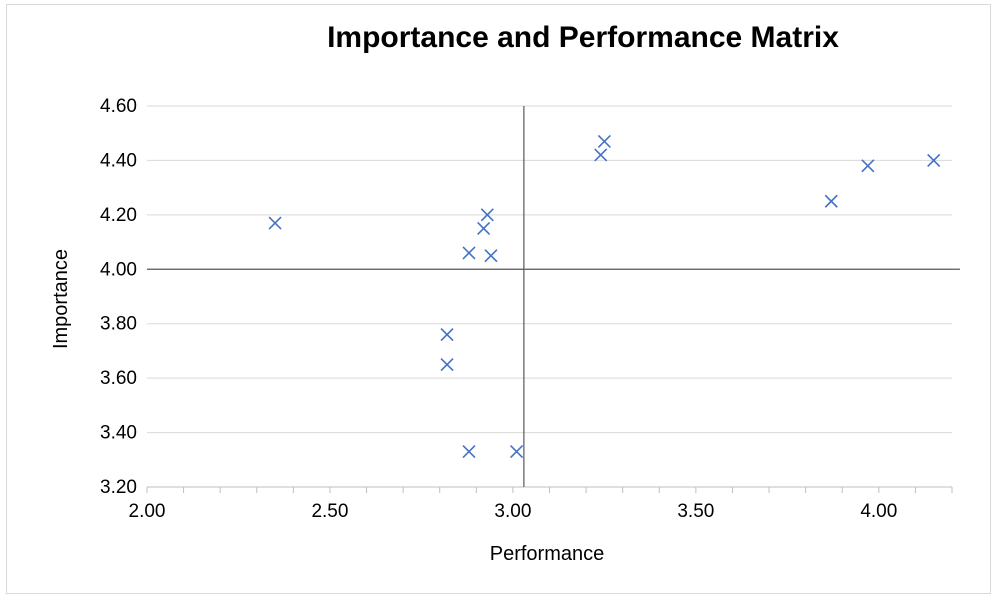 The image size is (997, 598). I want to click on x-tick-label: 4.00, so click(878, 511).